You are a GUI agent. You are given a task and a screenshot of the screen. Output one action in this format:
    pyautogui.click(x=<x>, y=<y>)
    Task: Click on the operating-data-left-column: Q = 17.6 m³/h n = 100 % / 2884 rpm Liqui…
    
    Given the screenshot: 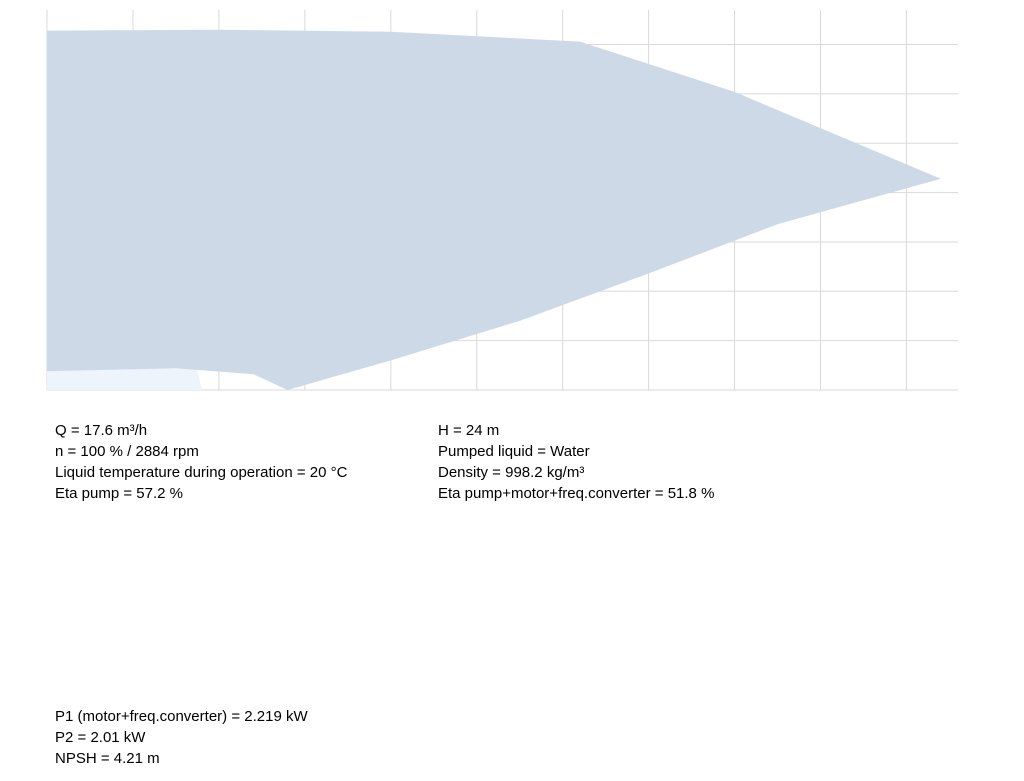 What is the action you would take?
    pyautogui.click(x=201, y=462)
    